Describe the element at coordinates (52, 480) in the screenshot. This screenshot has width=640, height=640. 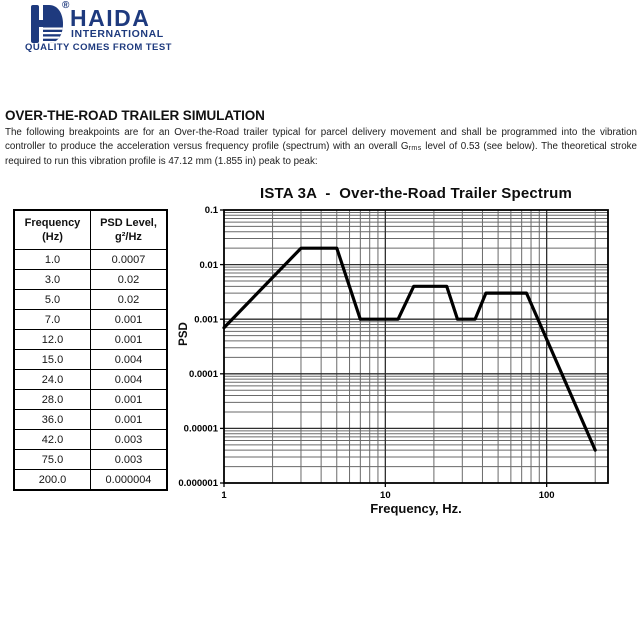
I see `table-cell: 200.0` at that location.